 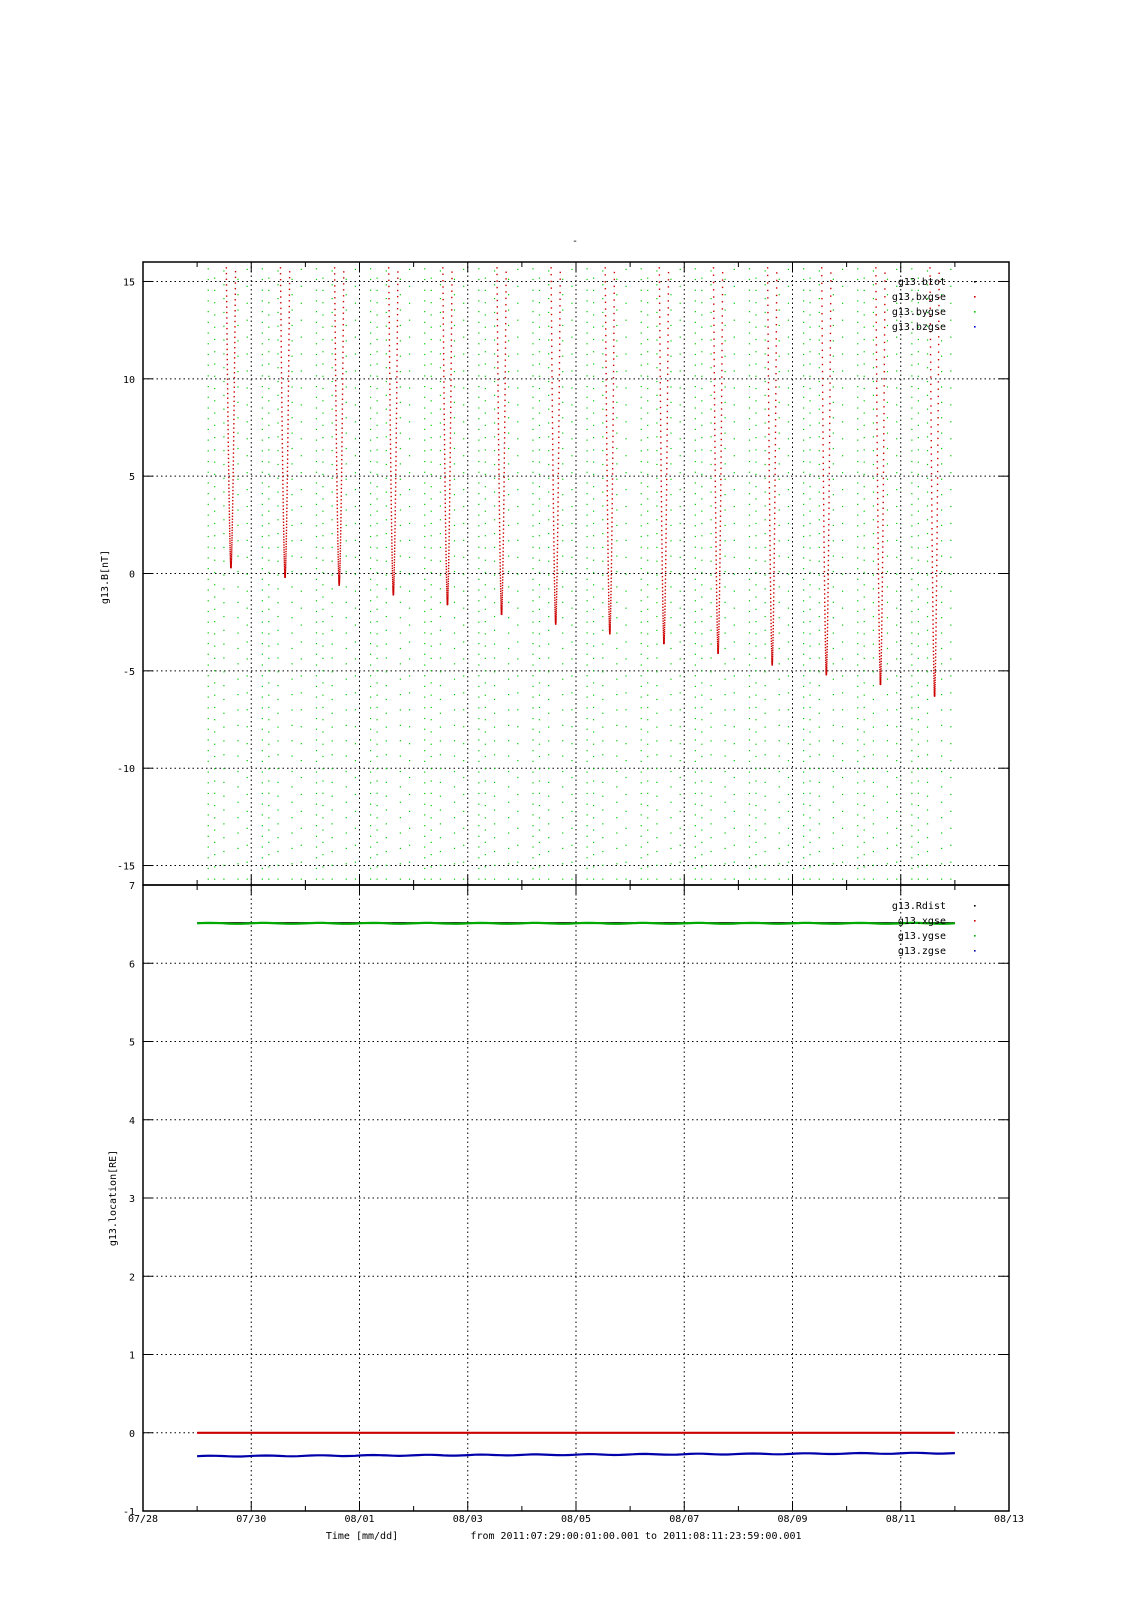 What do you see at coordinates (129, 282) in the screenshot?
I see `p1-ytick-label: 15` at bounding box center [129, 282].